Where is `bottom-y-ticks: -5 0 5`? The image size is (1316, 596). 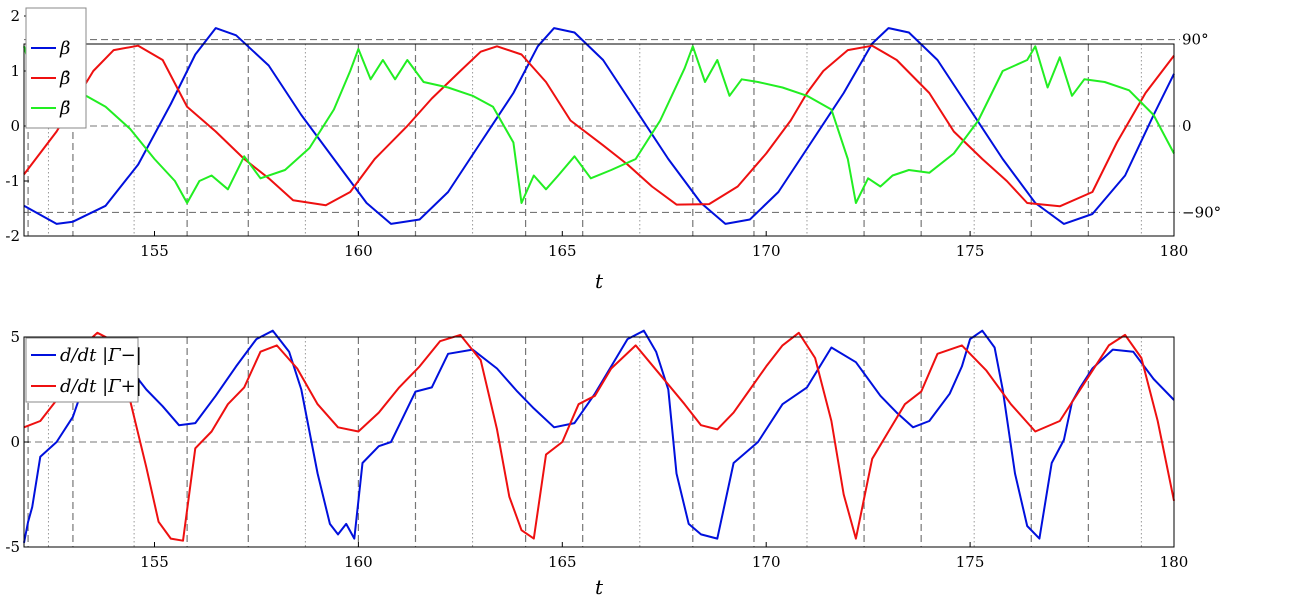
bottom-y-ticks: -5 0 5 is located at coordinates (17, 442).